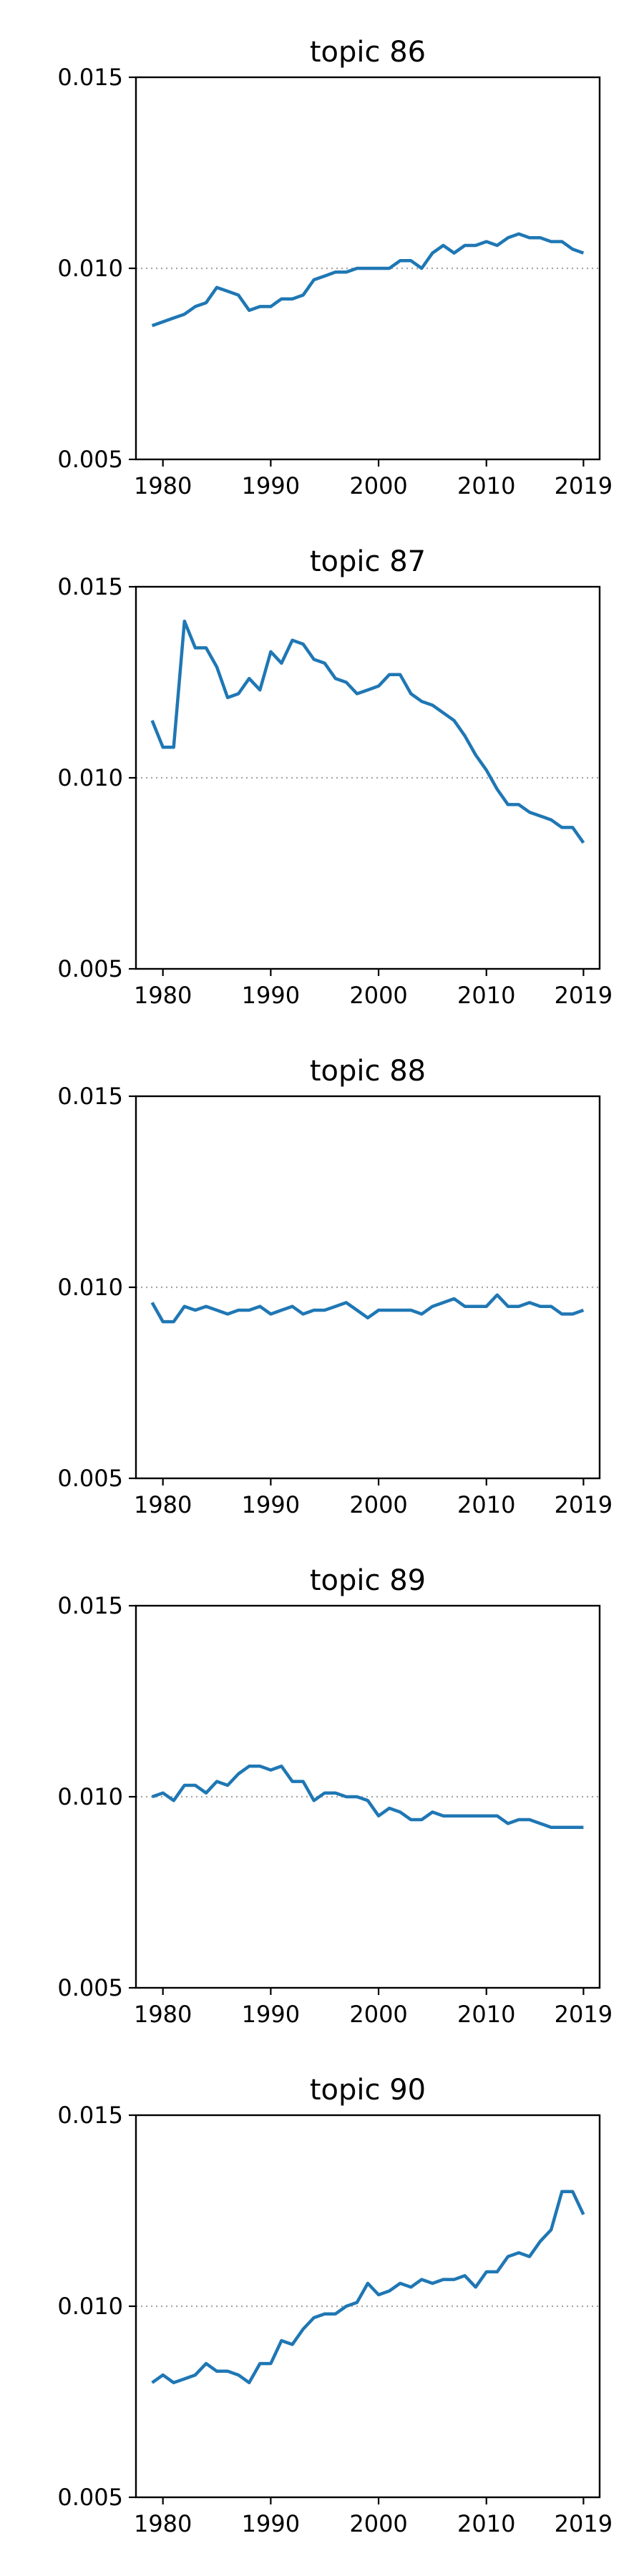 The width and height of the screenshot is (644, 2576). What do you see at coordinates (368, 1071) in the screenshot?
I see `chart-title: topic 88` at bounding box center [368, 1071].